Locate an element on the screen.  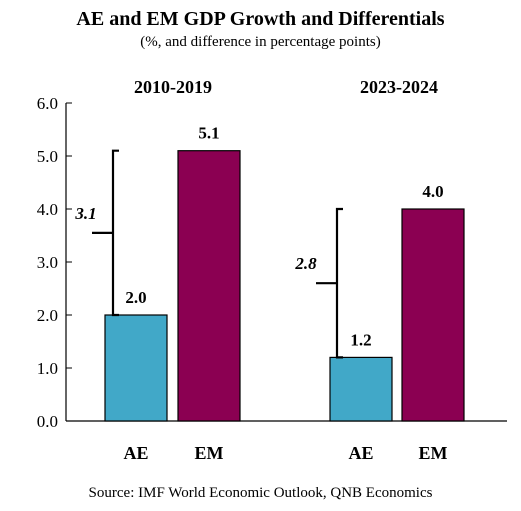
bar-value-label: 4.0 is located at coordinates (432, 191).